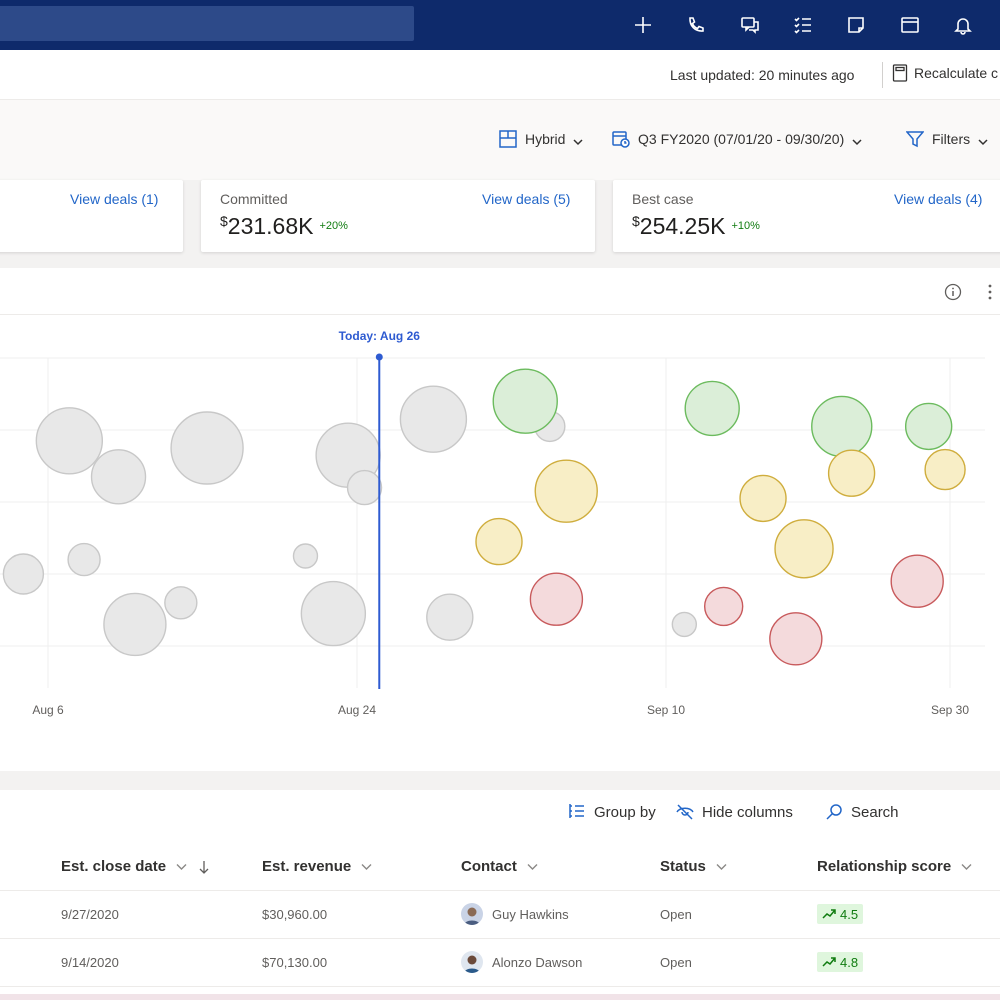 The height and width of the screenshot is (1000, 1000). I want to click on kpi-card-best-case: Best case $ 254.25K +10% View deals (4), so click(806, 216).